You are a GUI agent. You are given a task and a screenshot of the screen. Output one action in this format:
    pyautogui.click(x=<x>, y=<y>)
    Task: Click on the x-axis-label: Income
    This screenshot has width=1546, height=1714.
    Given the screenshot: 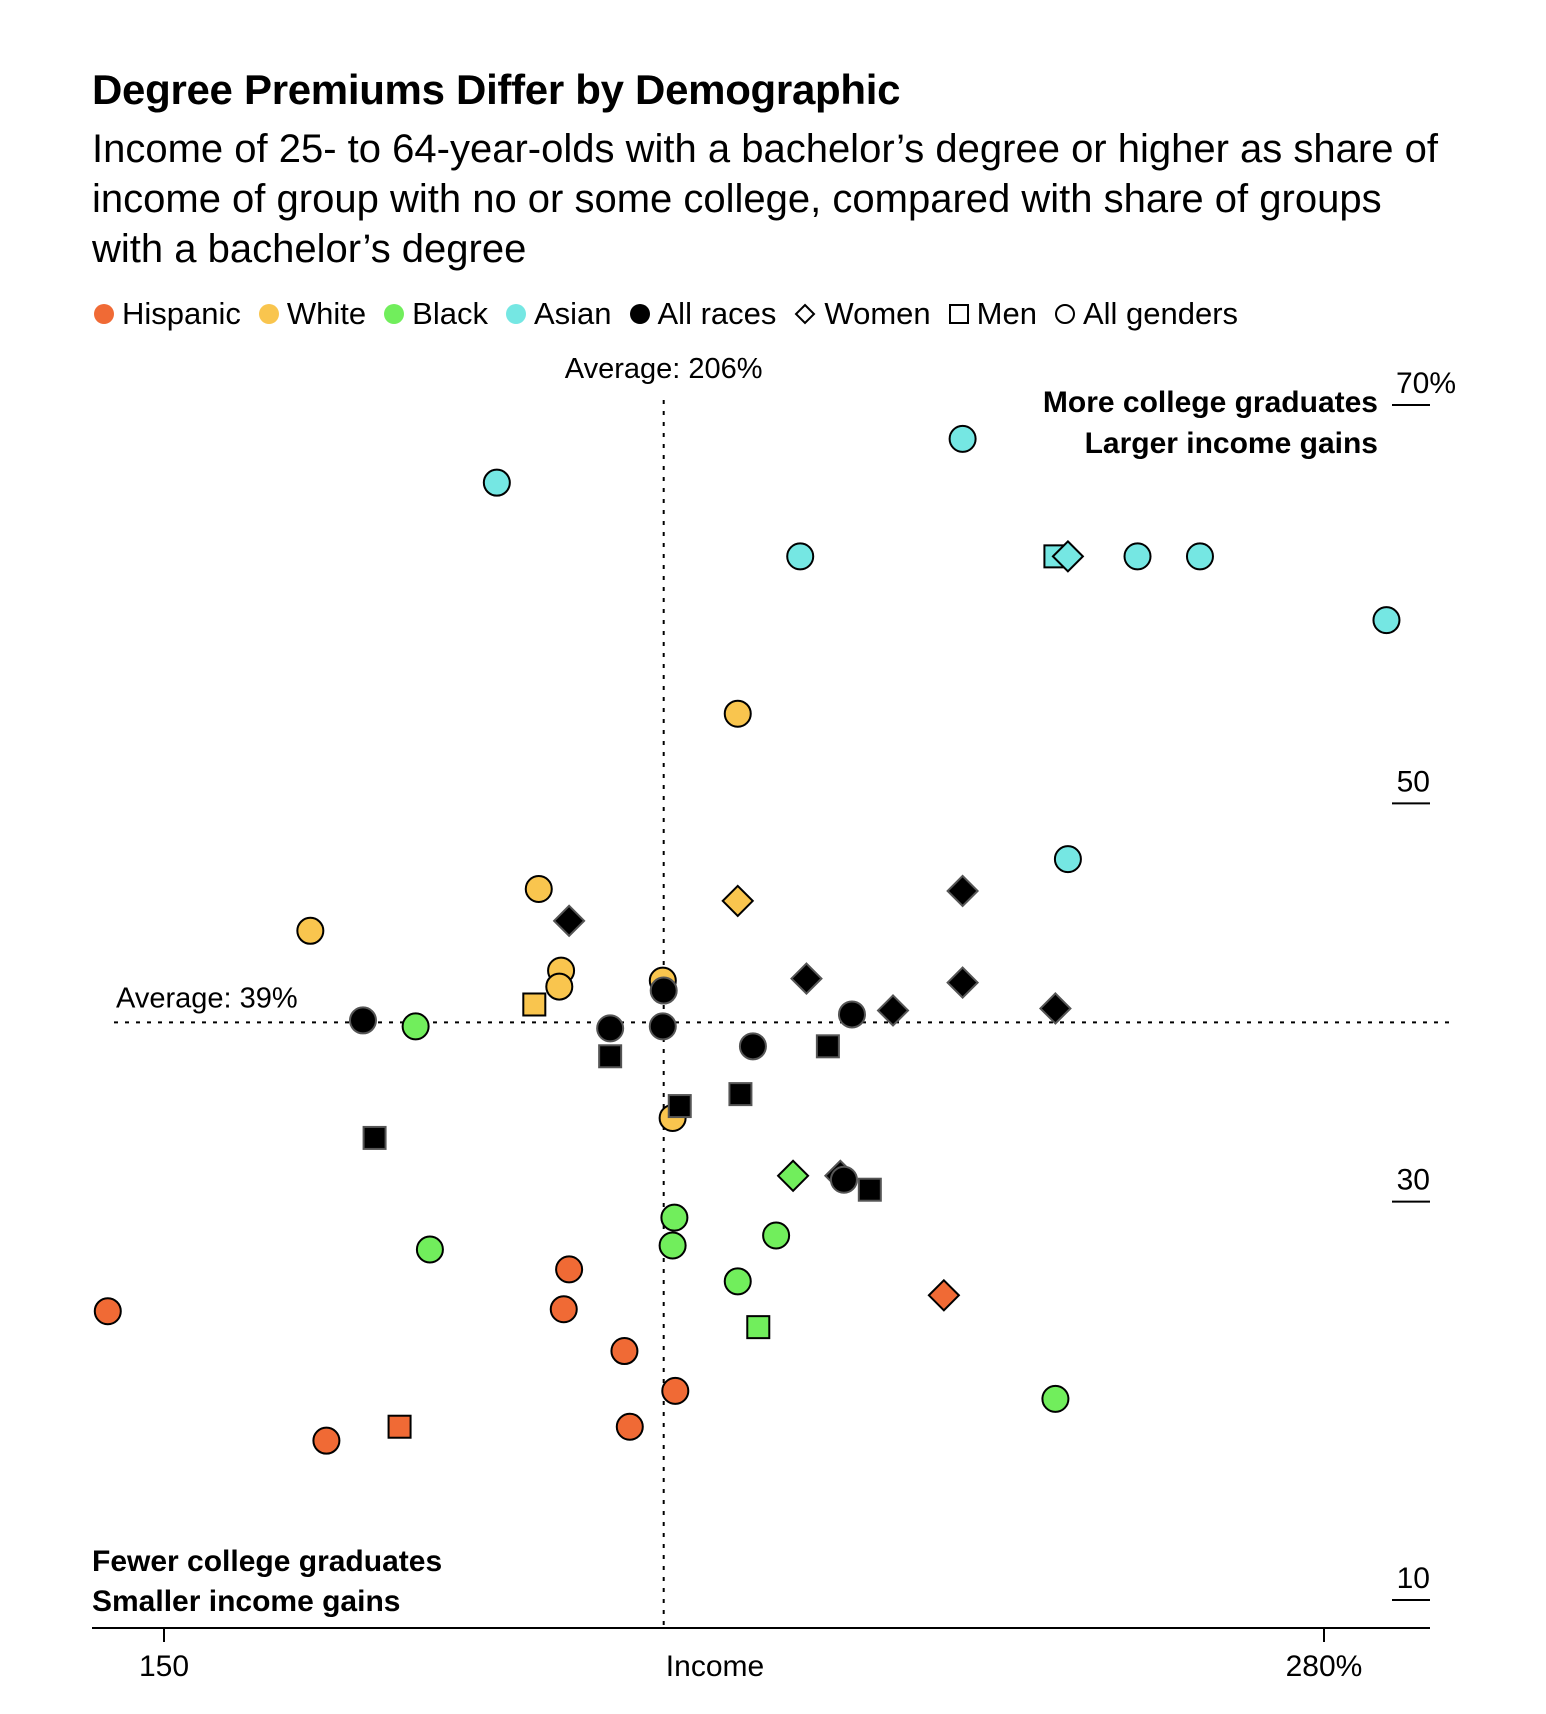 What is the action you would take?
    pyautogui.click(x=715, y=1666)
    